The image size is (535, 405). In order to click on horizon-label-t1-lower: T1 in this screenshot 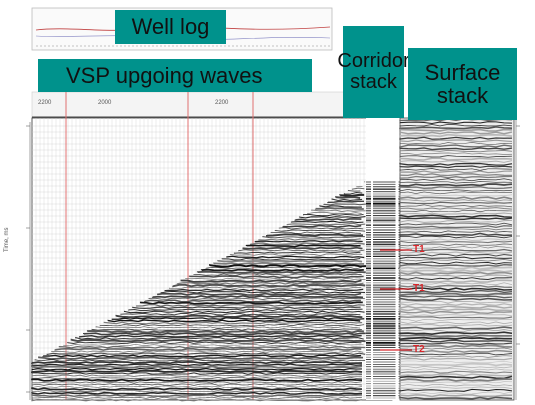, I will do `click(419, 288)`.